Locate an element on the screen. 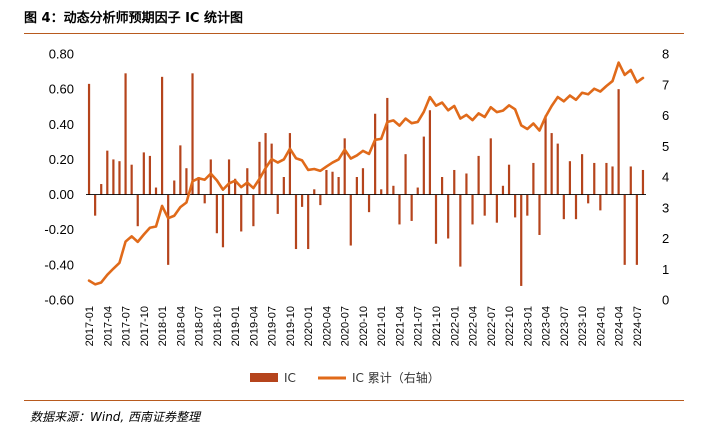 The height and width of the screenshot is (434, 708). right-tick-label: 4 is located at coordinates (665, 177).